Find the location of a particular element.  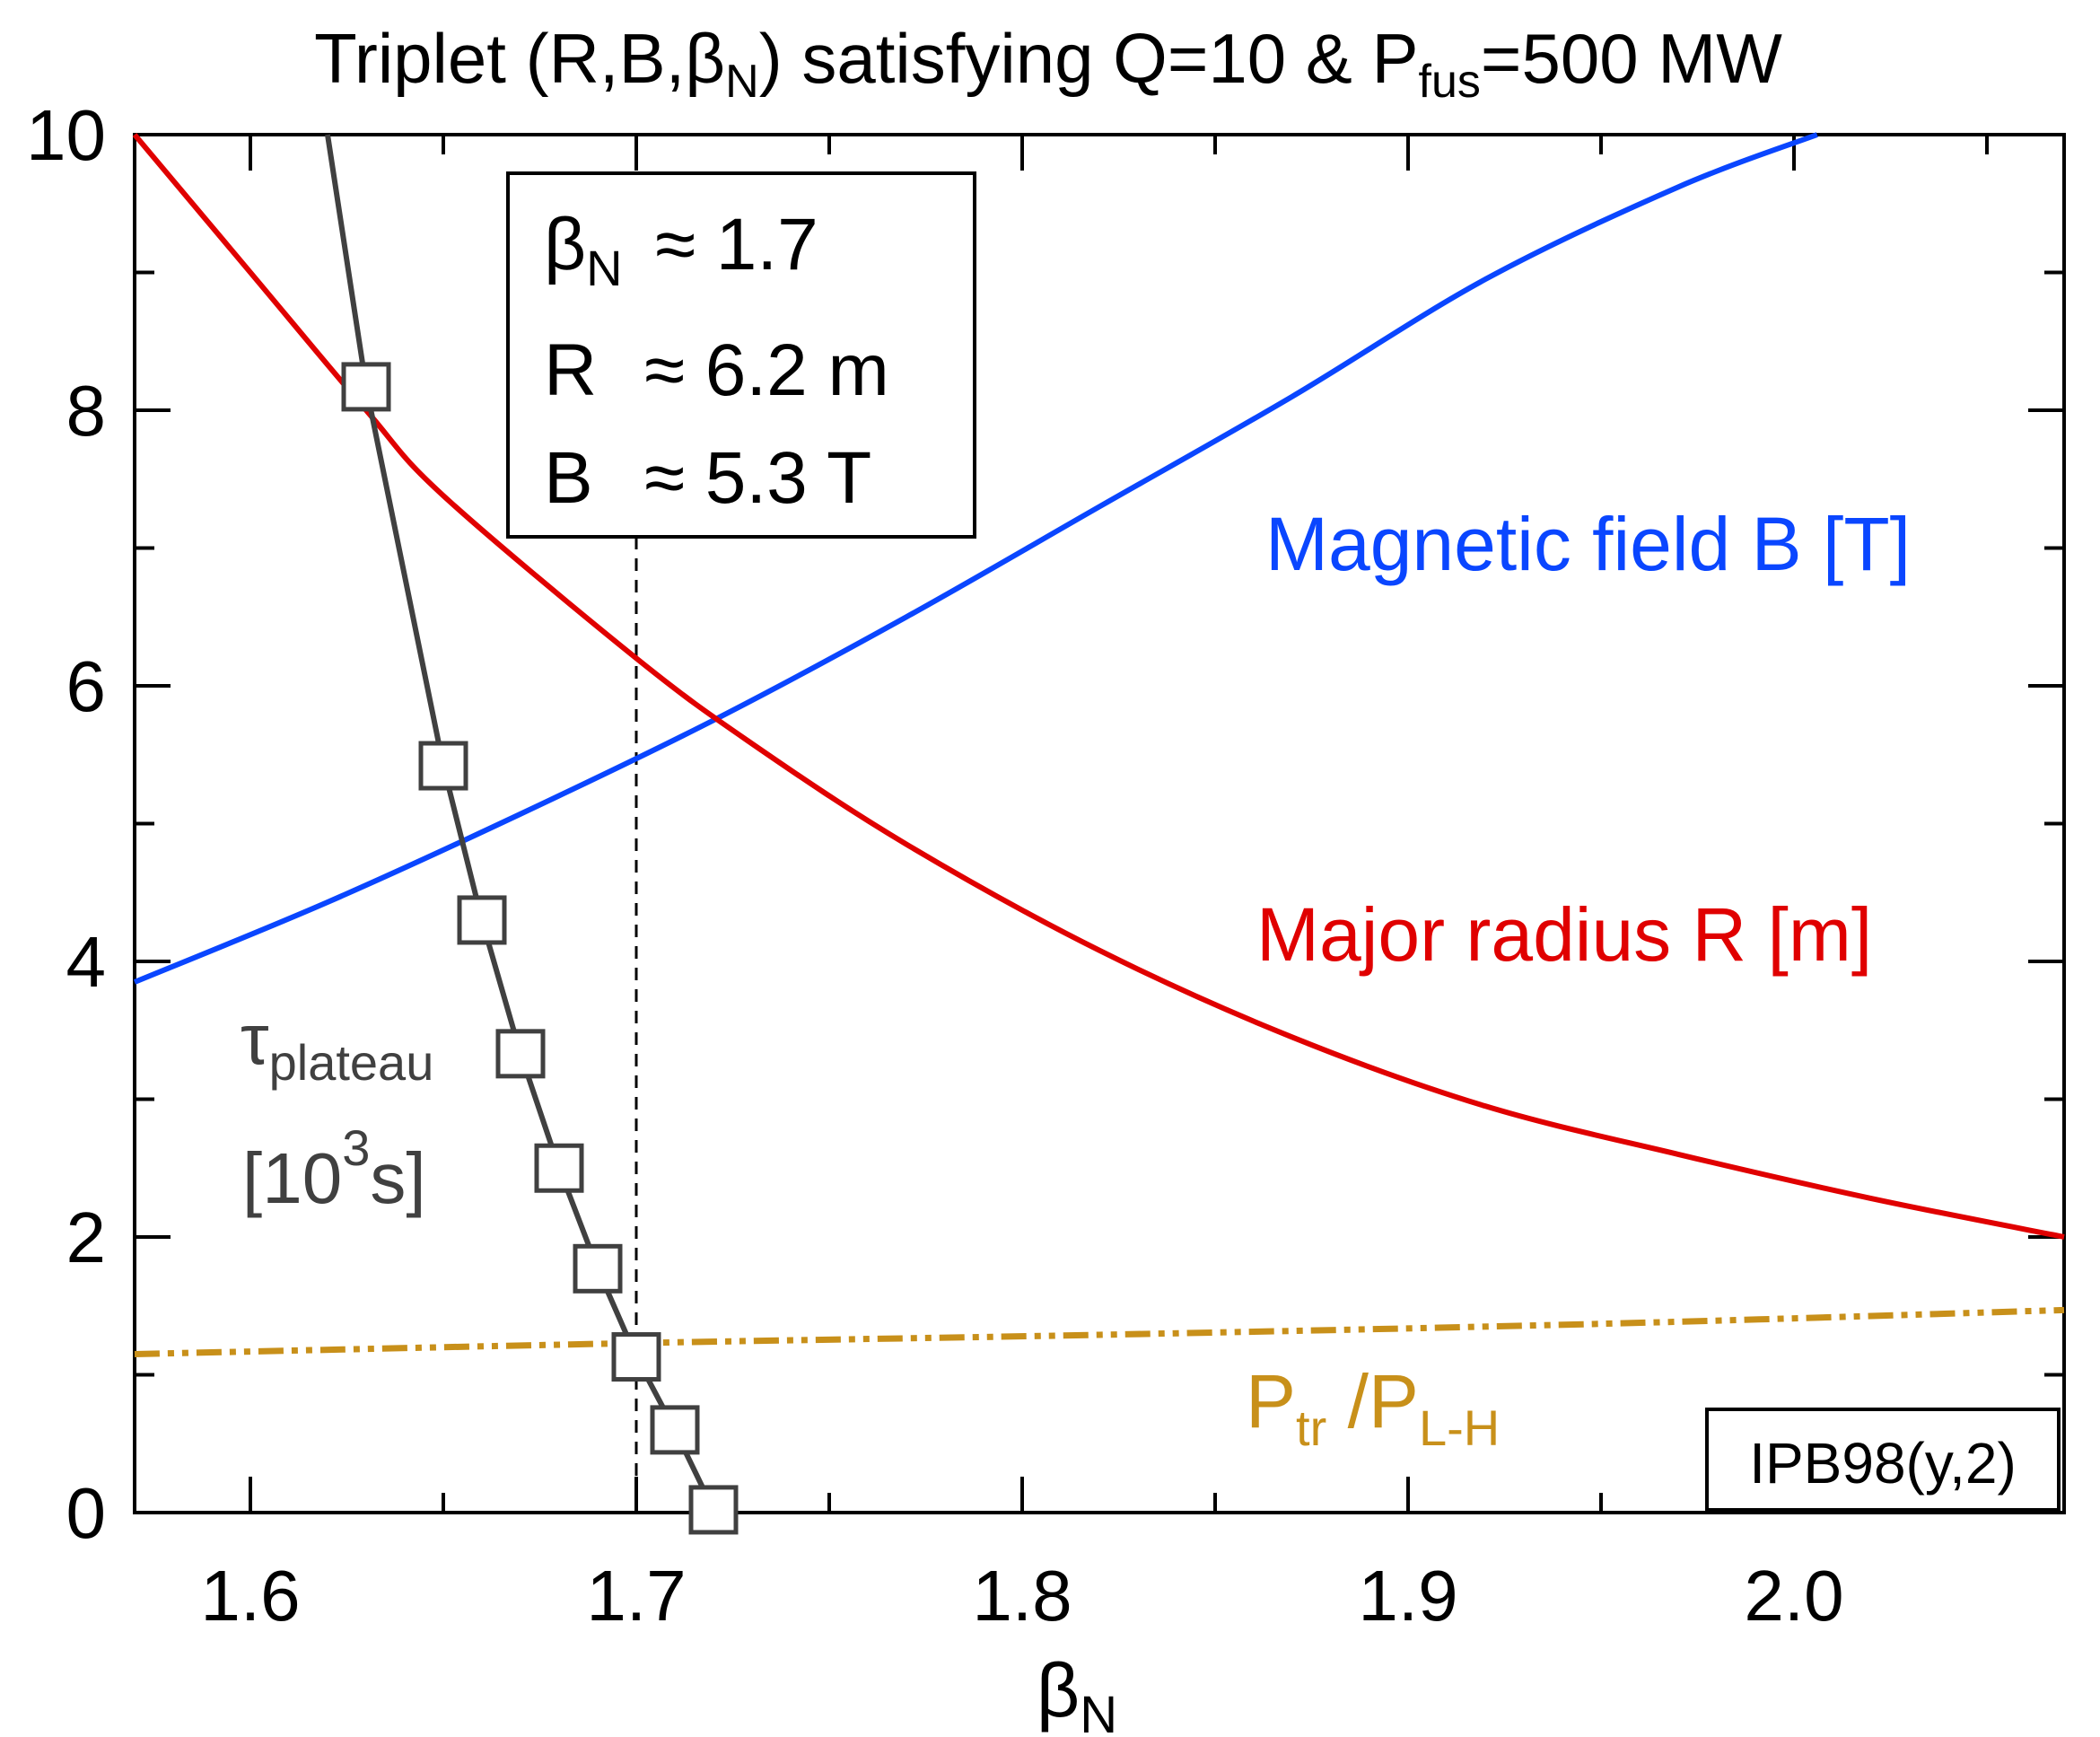

label-R: Major radius R [m] is located at coordinates (1564, 934).